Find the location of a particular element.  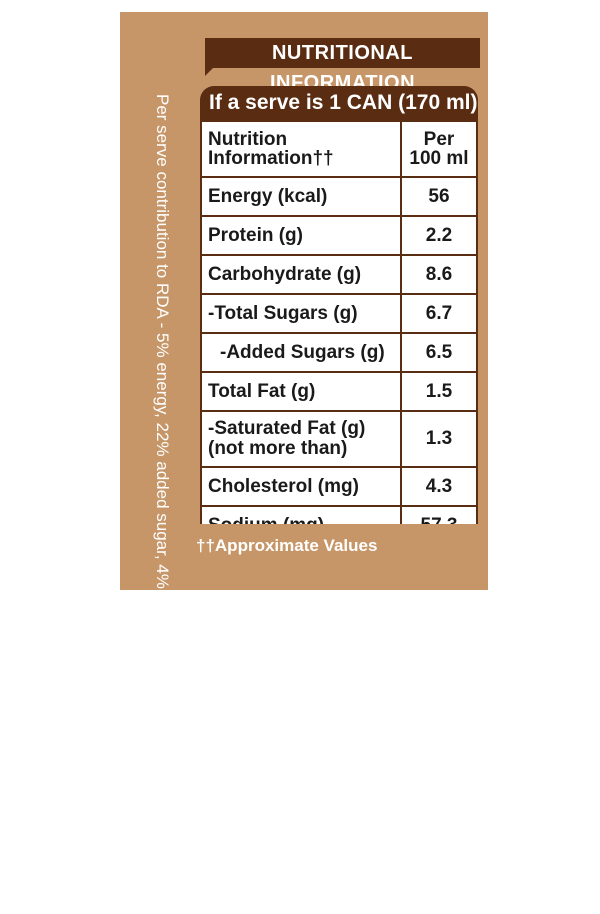

table-row: Total Fat (g) 1.5 is located at coordinates (339, 391).